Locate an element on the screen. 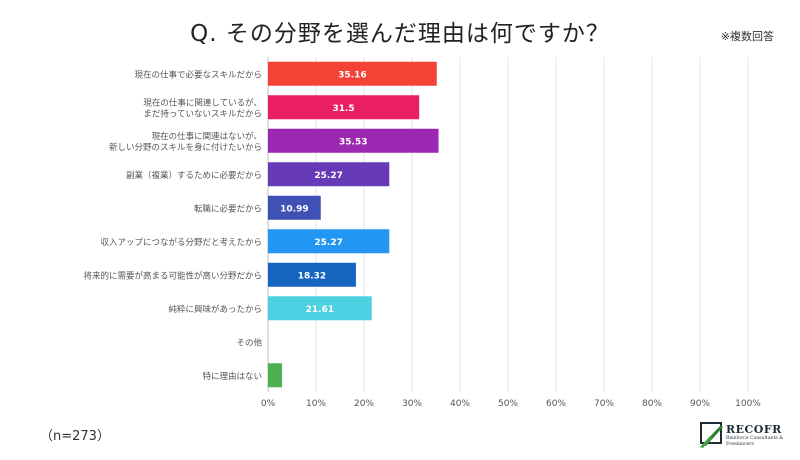  x-tick-label: 20% is located at coordinates (364, 404).